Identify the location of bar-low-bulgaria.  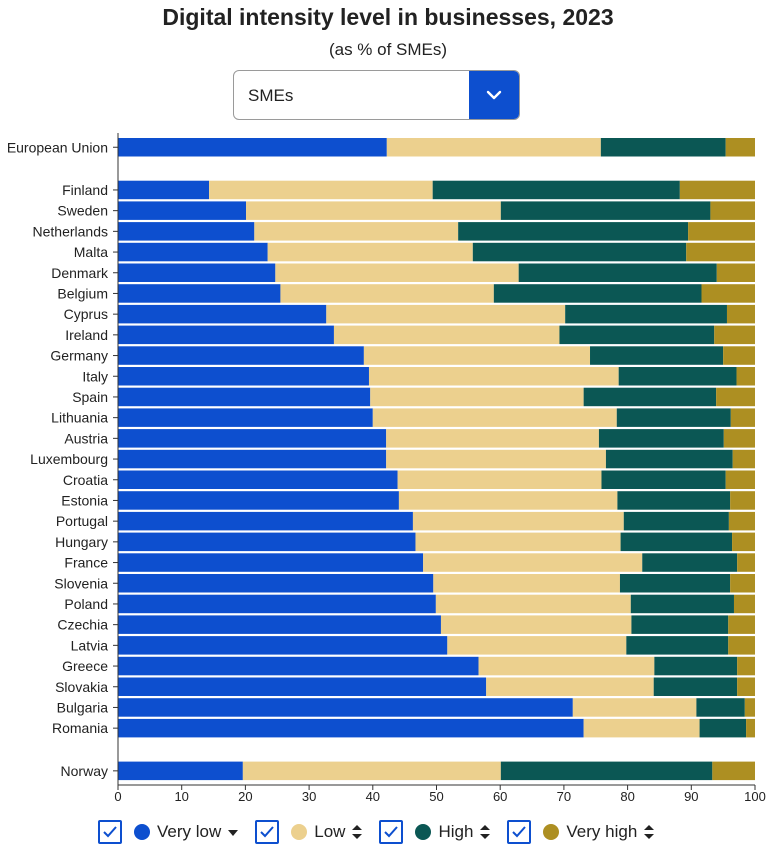
(634, 707).